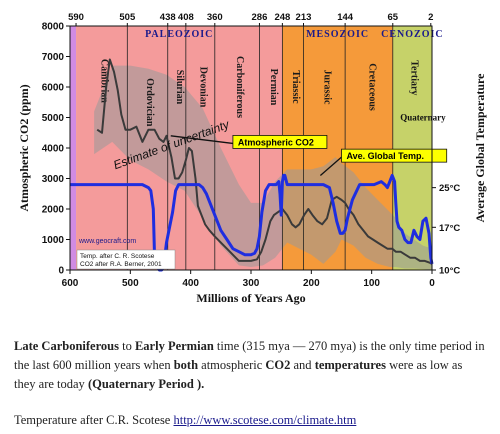 Image resolution: width=500 pixels, height=434 pixels. What do you see at coordinates (327, 88) in the screenshot?
I see `period-label-jurassic: Jurassic` at bounding box center [327, 88].